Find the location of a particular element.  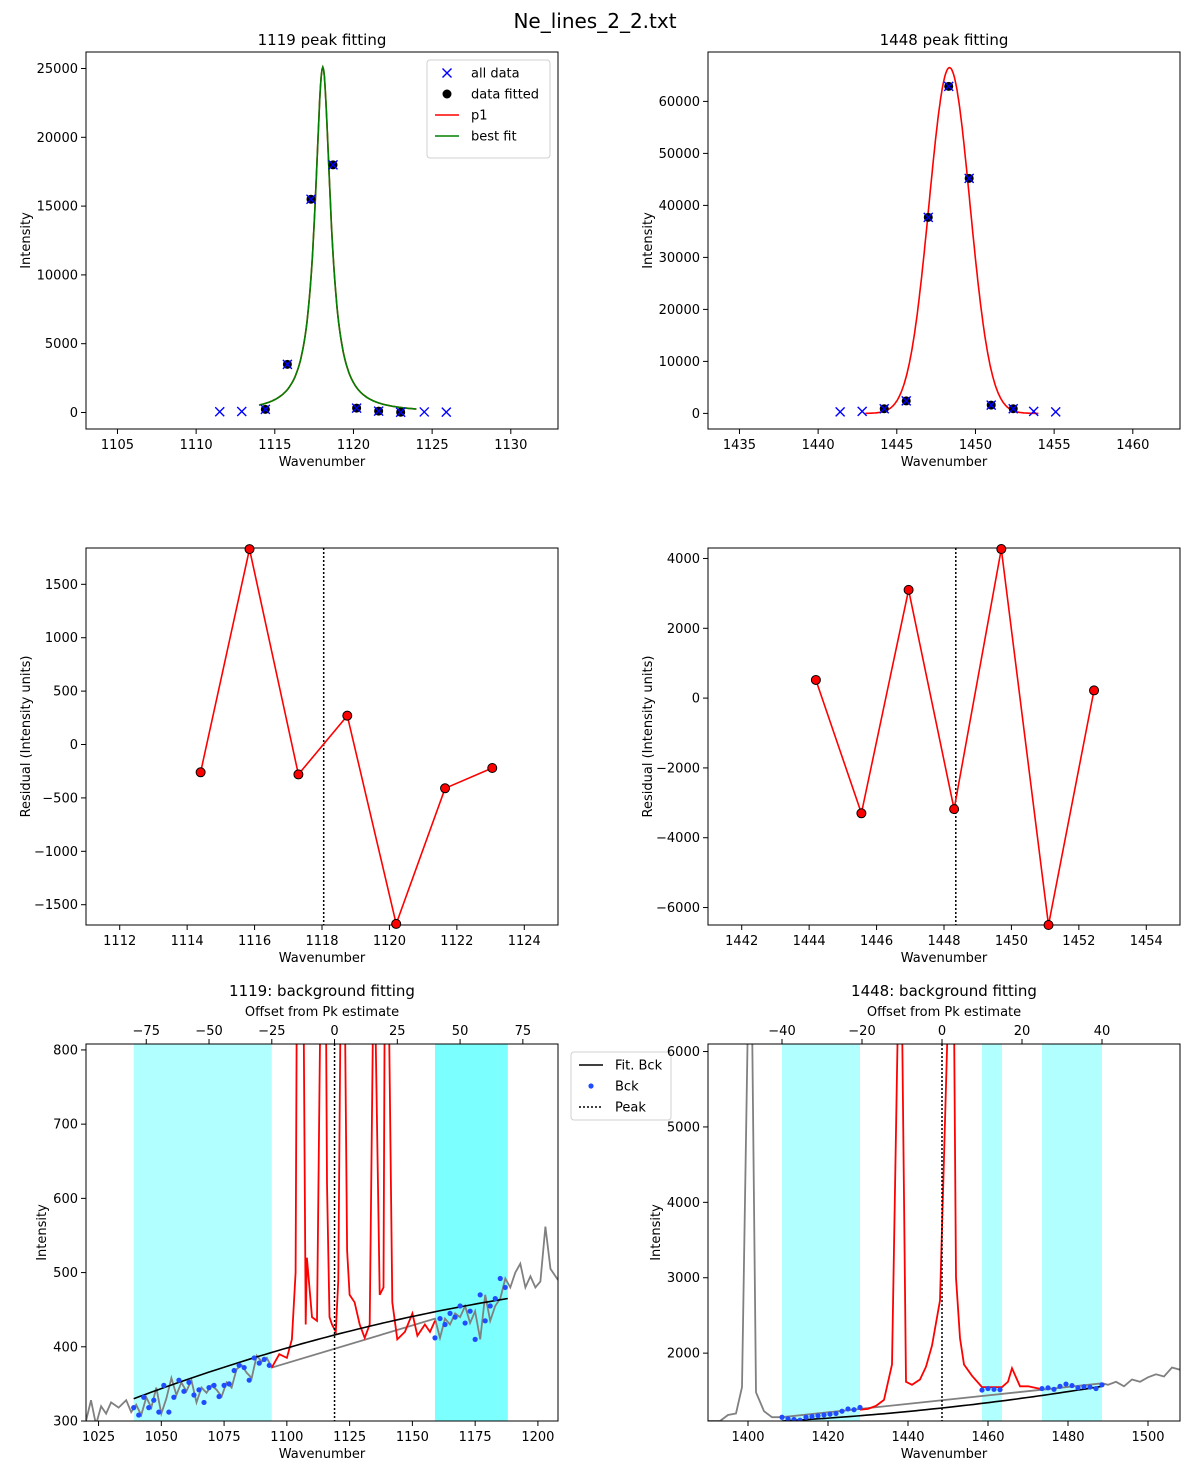

x-tick-label: 1454 is located at coordinates (1146, 941).